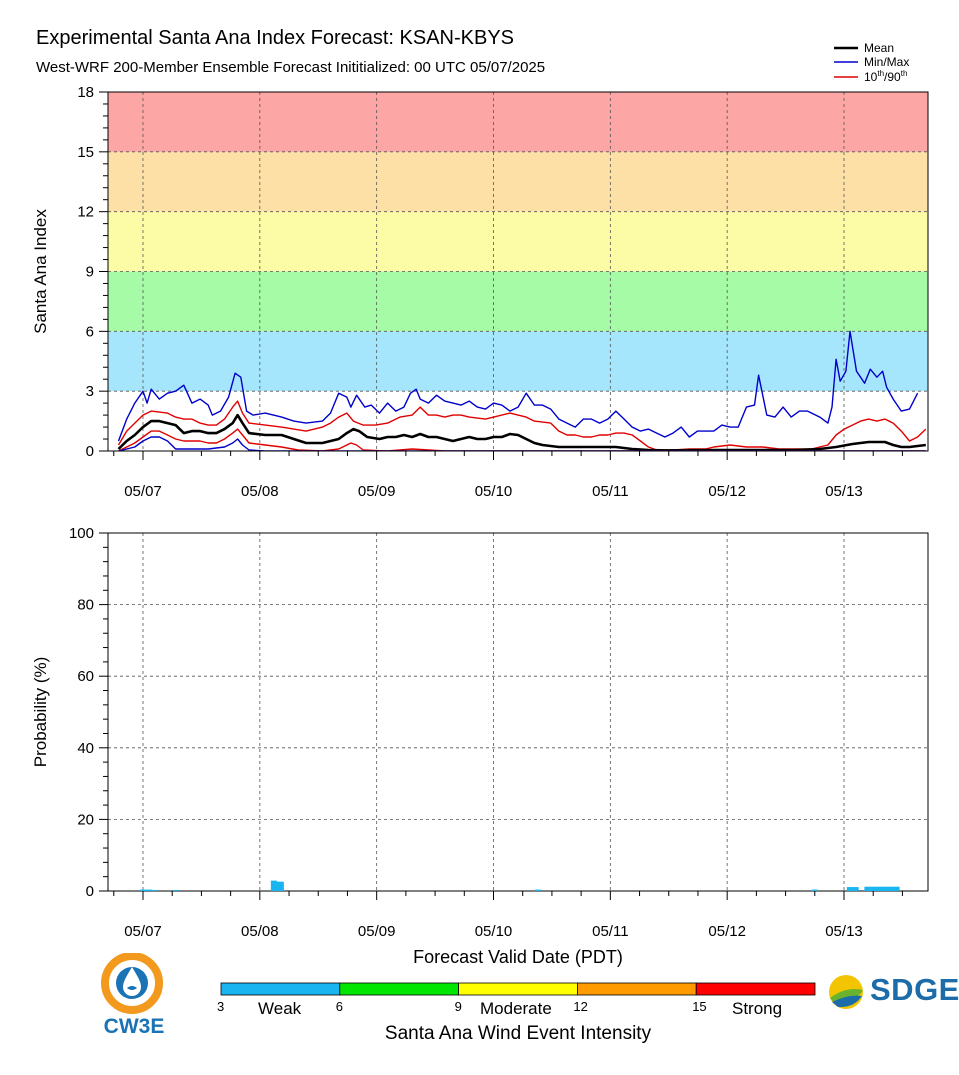 This screenshot has width=959, height=1075. I want to click on colorbar-tick-label-4: 15, so click(699, 1006).